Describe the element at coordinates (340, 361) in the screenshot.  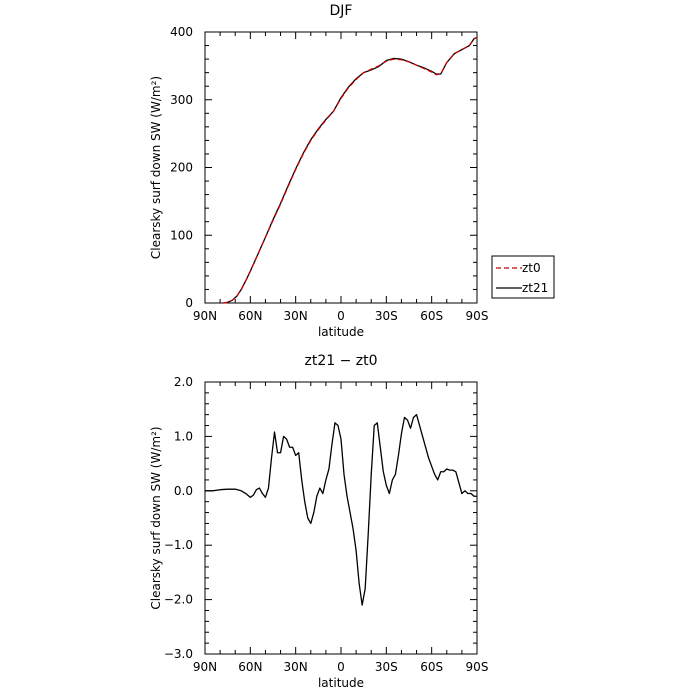
I see `chart-title-2: zt21 − zt0` at that location.